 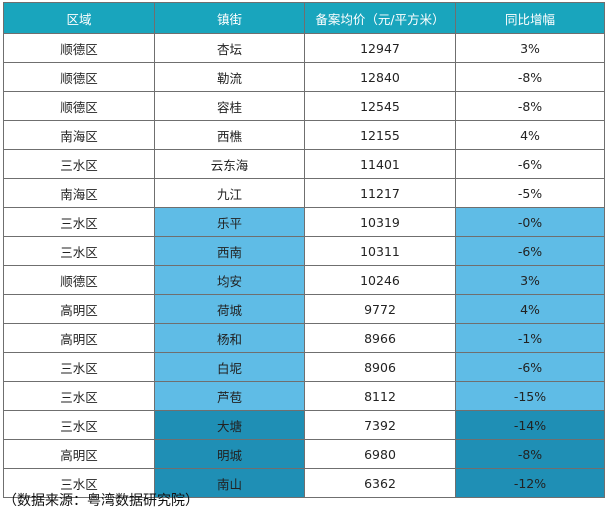 I want to click on cell-growth: -14%, so click(x=530, y=425).